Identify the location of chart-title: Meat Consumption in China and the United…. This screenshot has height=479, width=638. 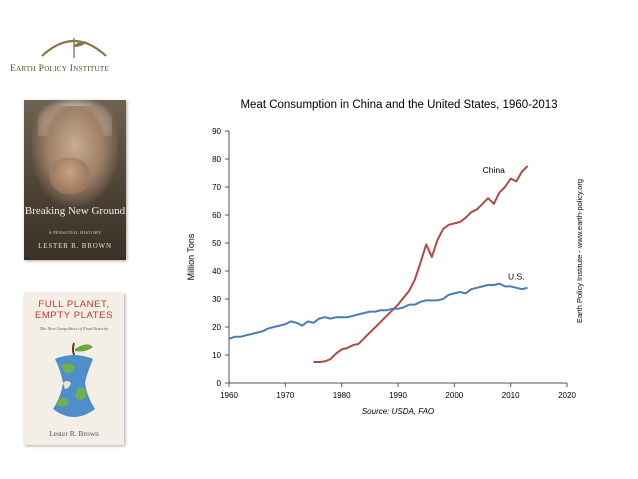
(399, 105).